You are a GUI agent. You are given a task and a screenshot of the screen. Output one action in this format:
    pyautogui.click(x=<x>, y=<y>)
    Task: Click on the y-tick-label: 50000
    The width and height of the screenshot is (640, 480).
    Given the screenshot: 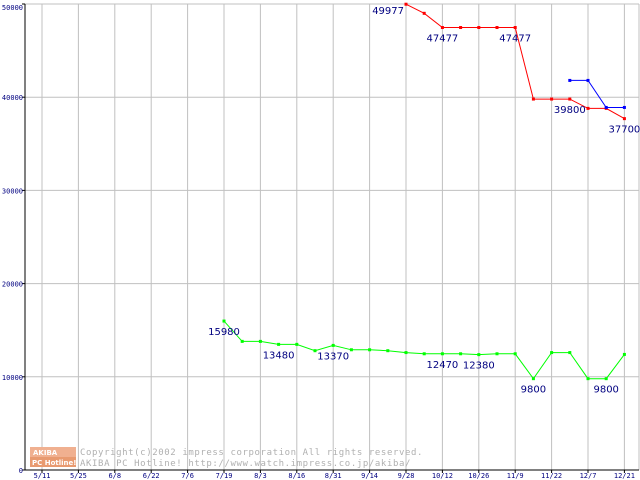 What is the action you would take?
    pyautogui.click(x=12, y=8)
    